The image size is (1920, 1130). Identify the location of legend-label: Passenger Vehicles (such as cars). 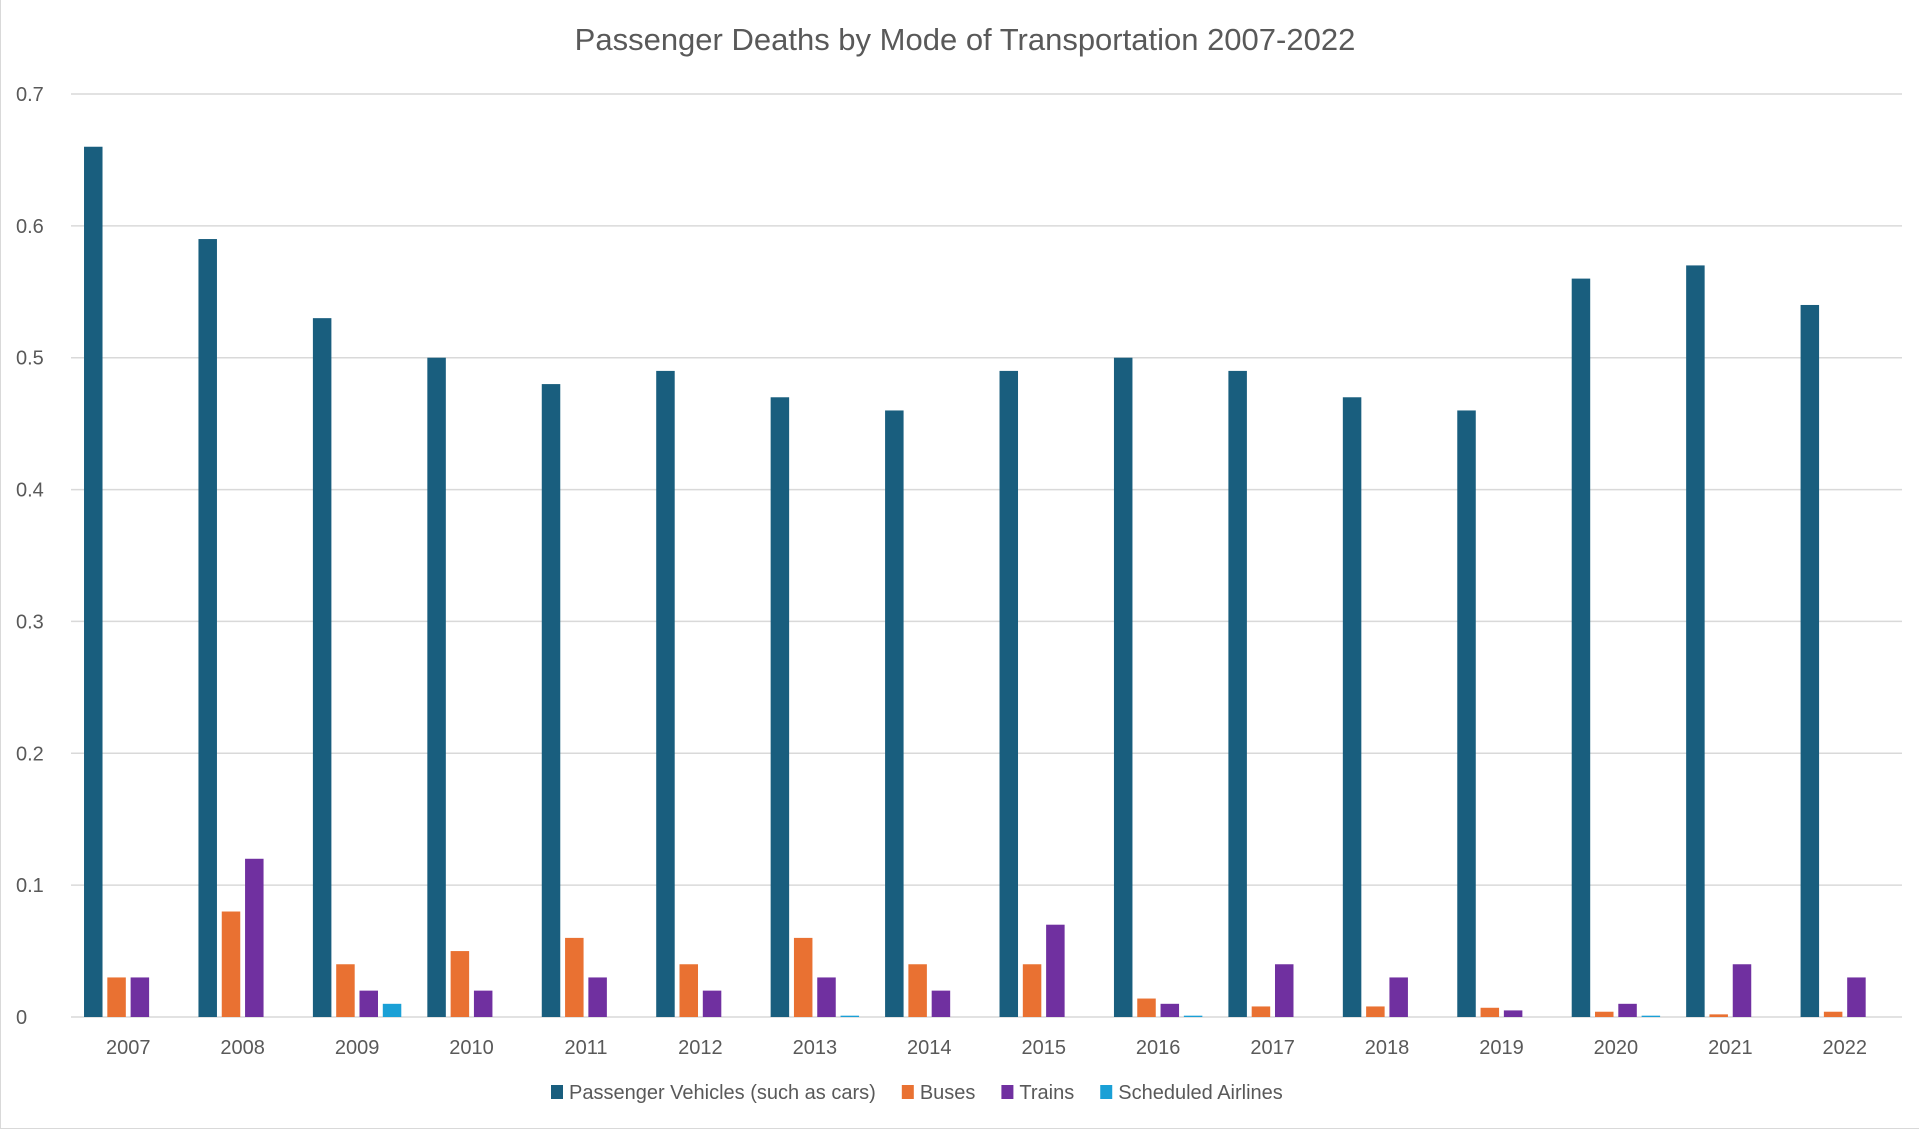
(722, 1093).